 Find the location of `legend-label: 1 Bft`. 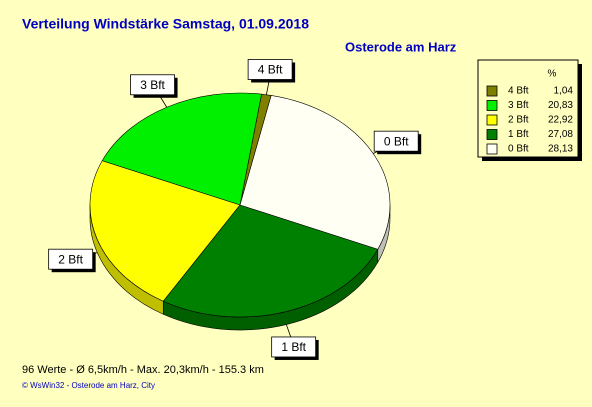

legend-label: 1 Bft is located at coordinates (518, 134).